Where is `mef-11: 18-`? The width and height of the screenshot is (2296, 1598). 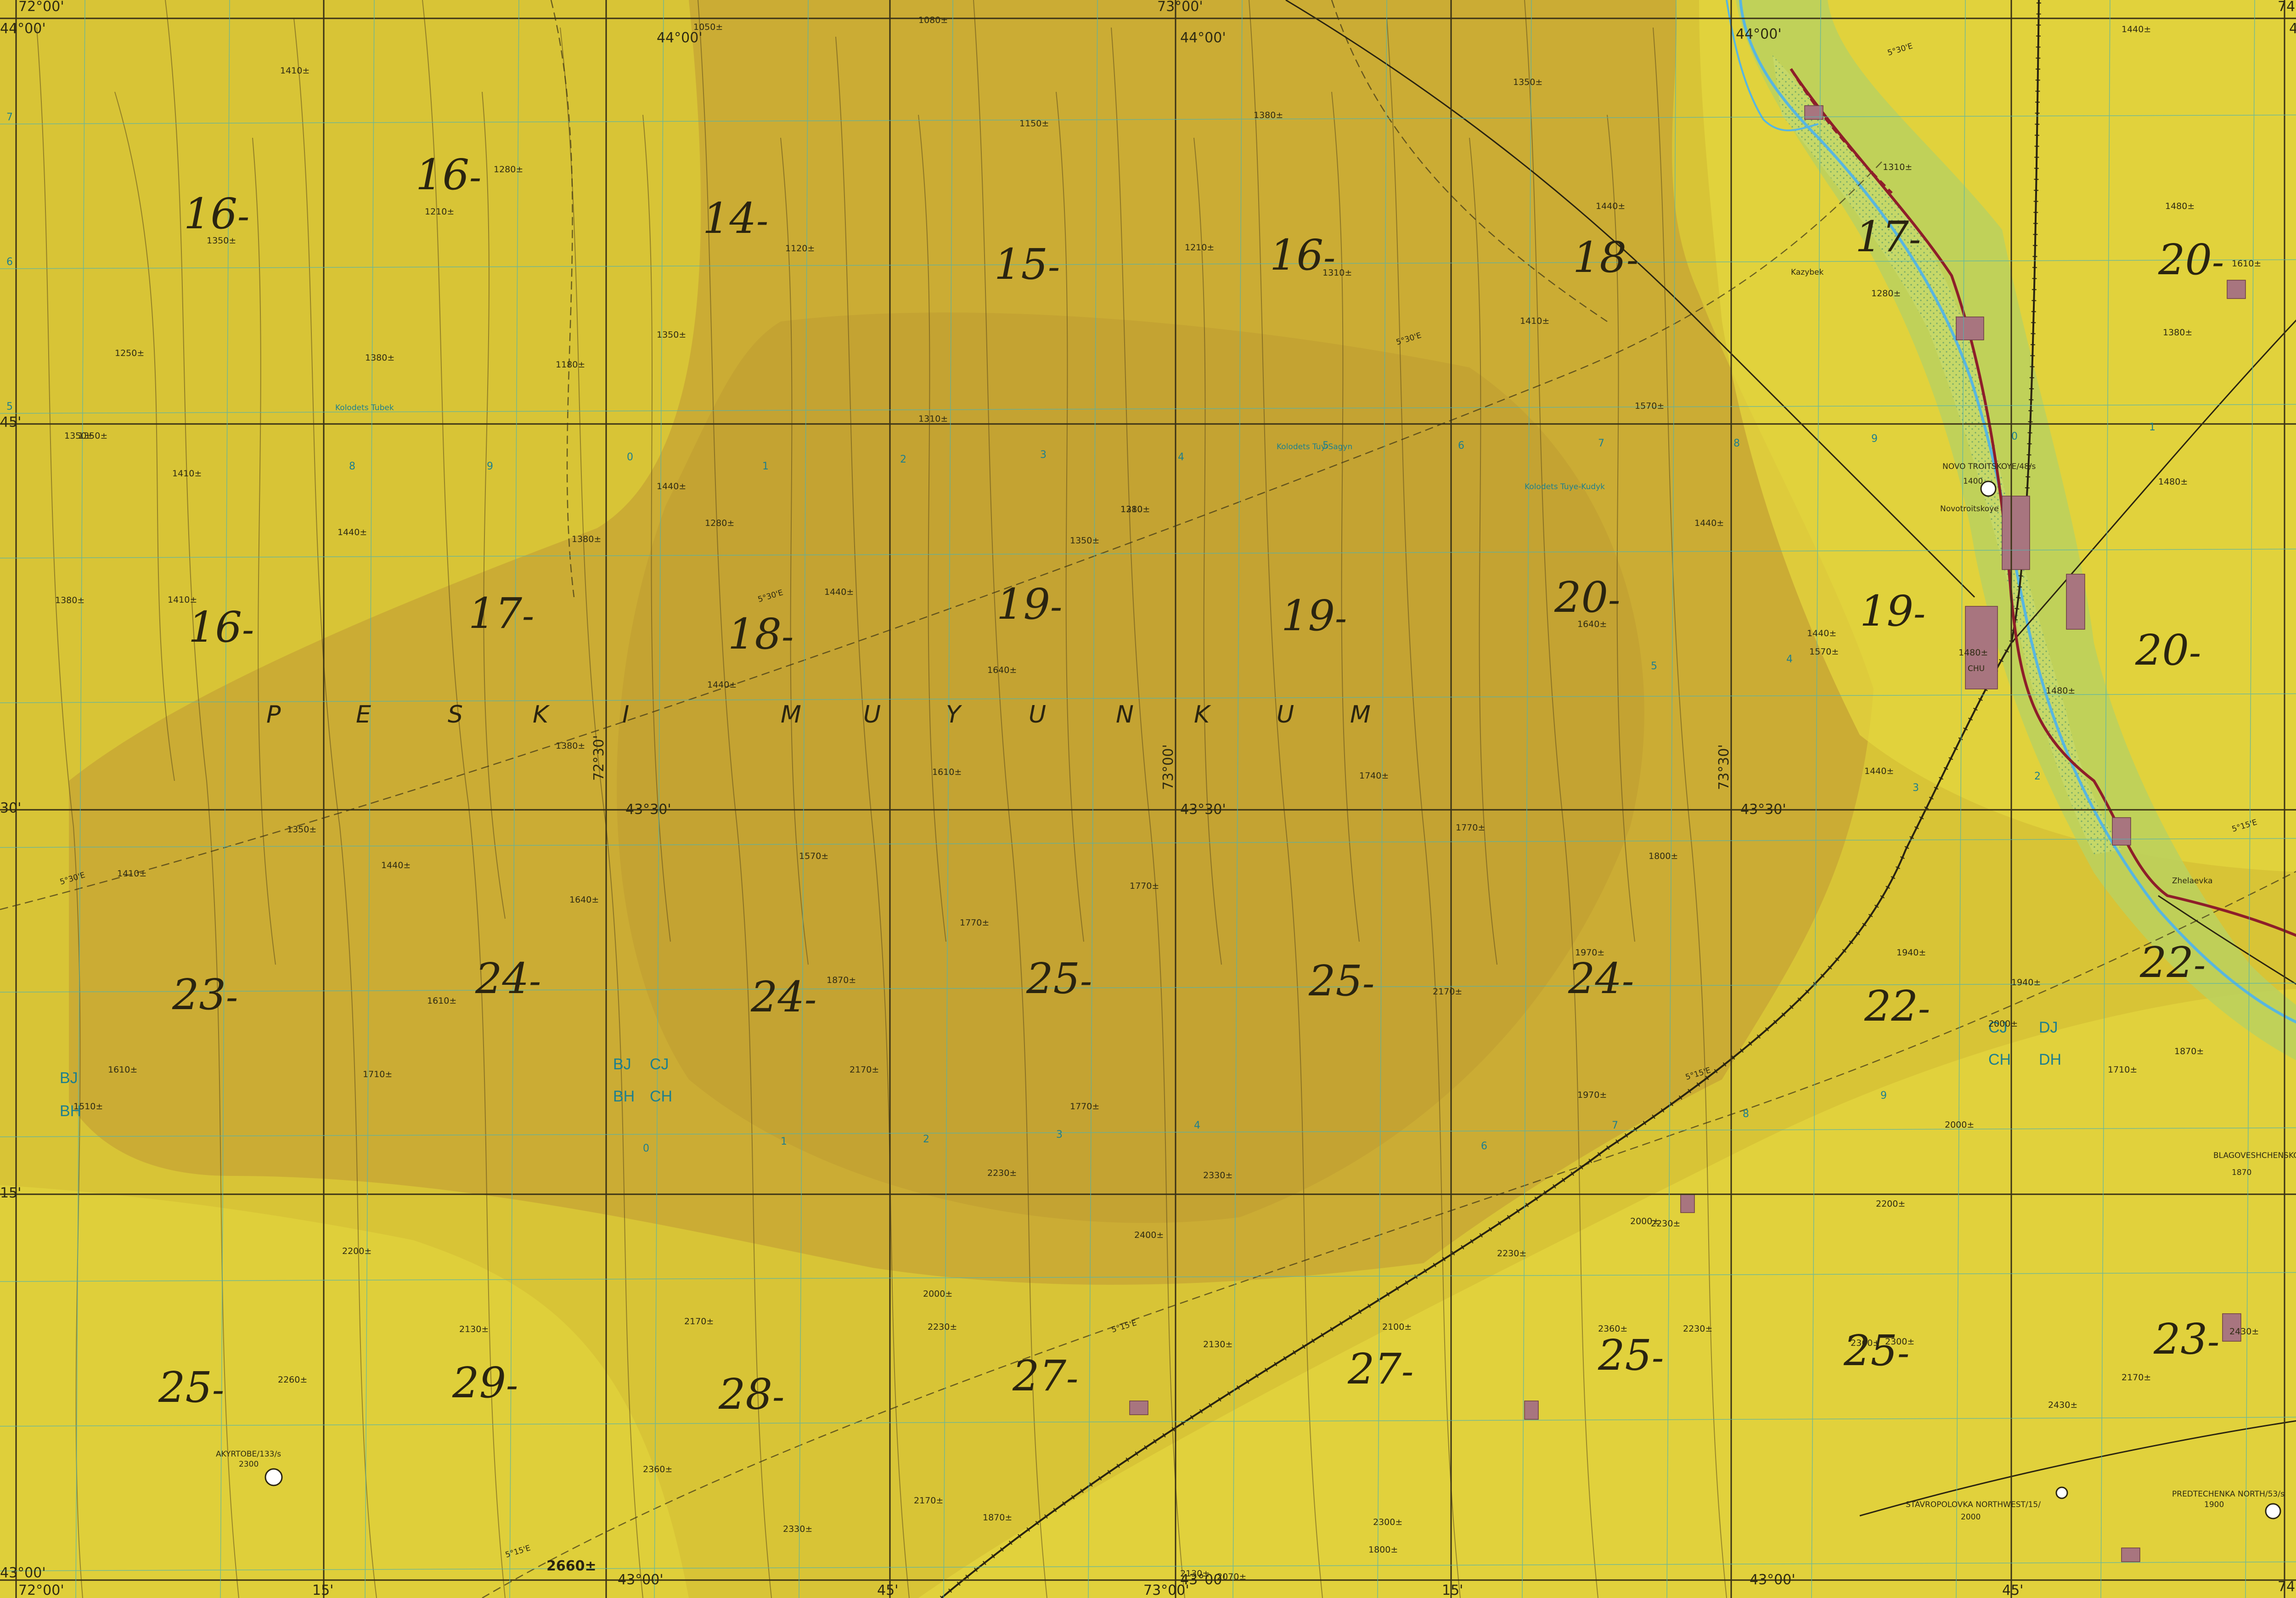 mef-11: 18- is located at coordinates (760, 635).